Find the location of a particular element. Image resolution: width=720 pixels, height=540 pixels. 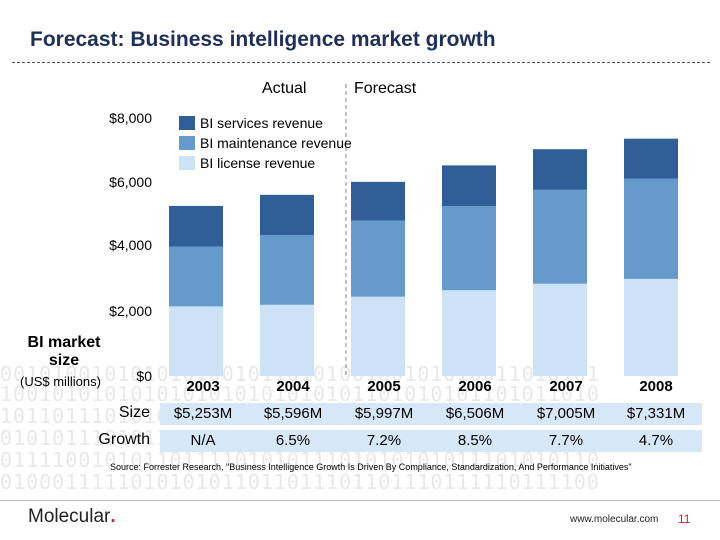

year-label: 2007 is located at coordinates (566, 386).